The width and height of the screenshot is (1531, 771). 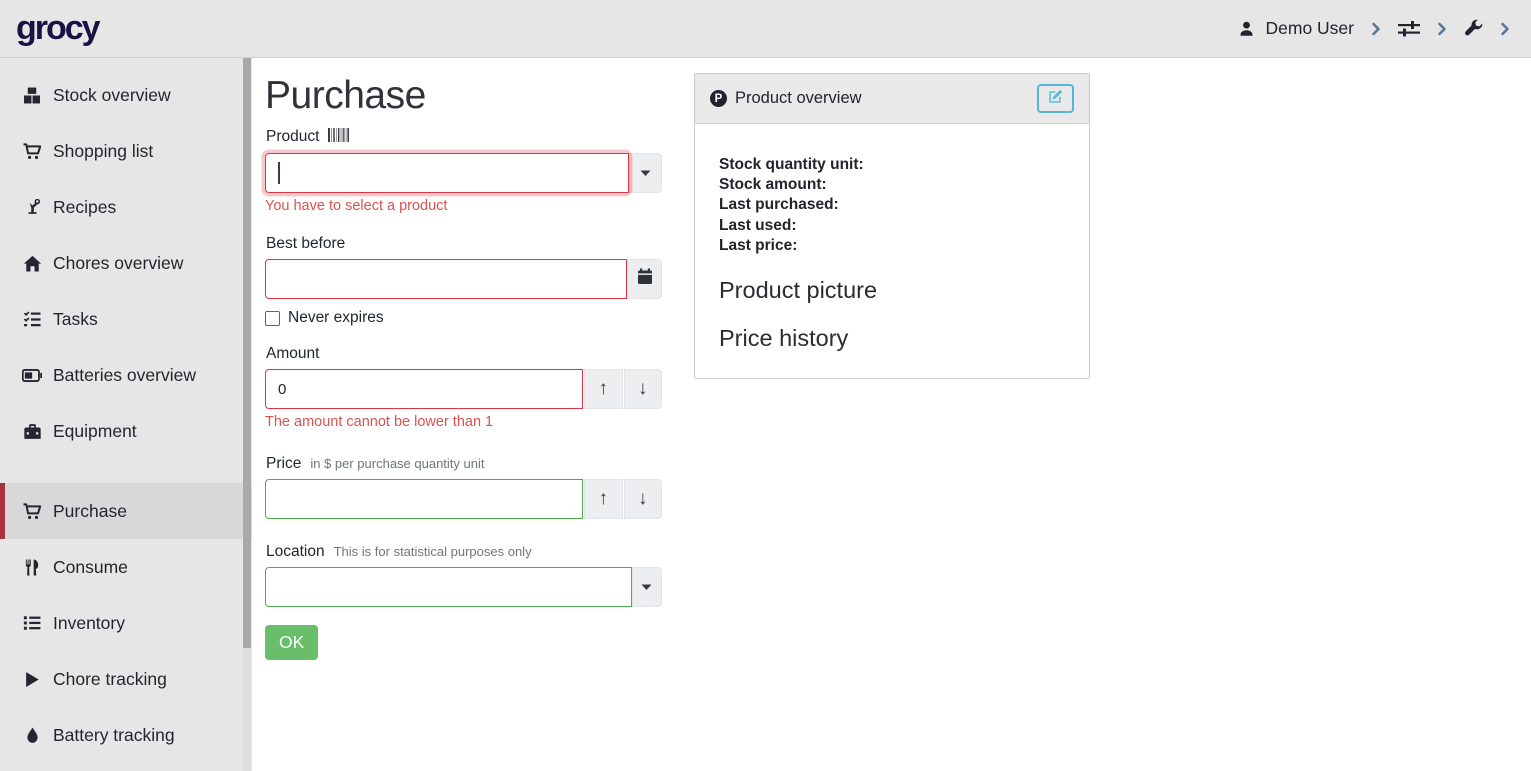 What do you see at coordinates (32, 95) in the screenshot?
I see `boxes-icon` at bounding box center [32, 95].